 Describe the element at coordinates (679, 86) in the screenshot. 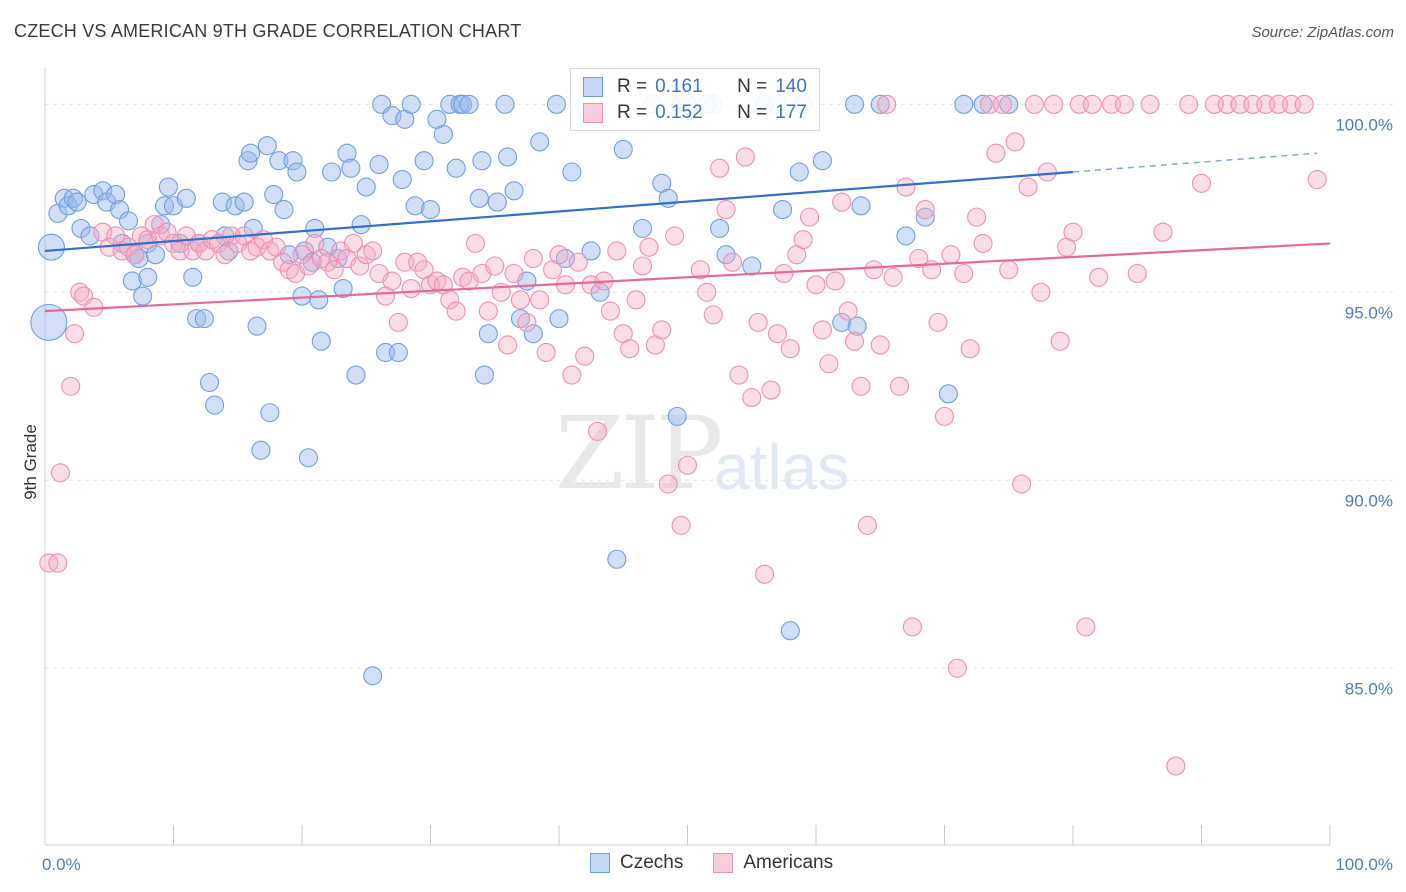

I see `r-value: 0.161` at that location.